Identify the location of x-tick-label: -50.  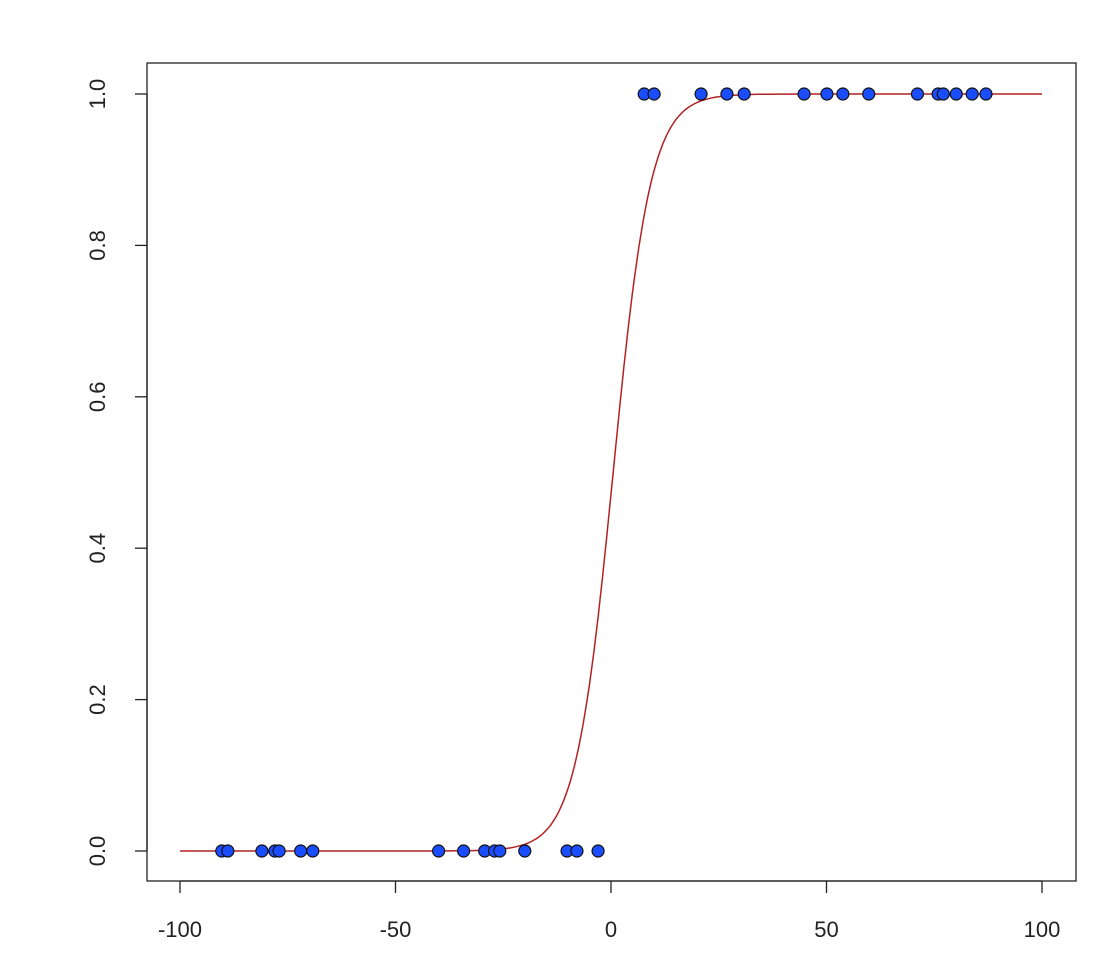
(396, 929).